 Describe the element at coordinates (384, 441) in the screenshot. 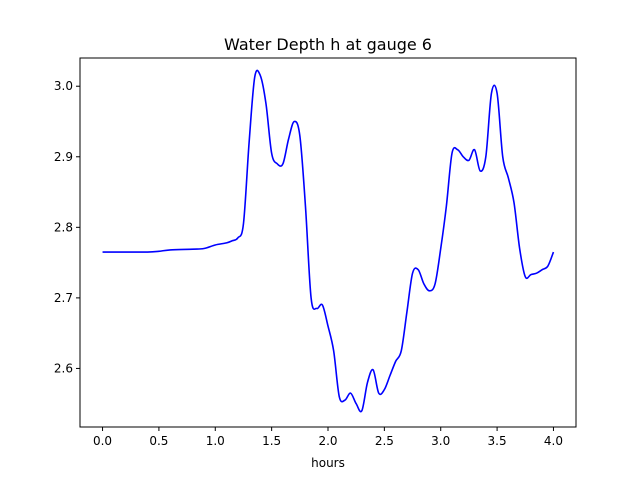

I see `x-tick-label: 2.5` at that location.